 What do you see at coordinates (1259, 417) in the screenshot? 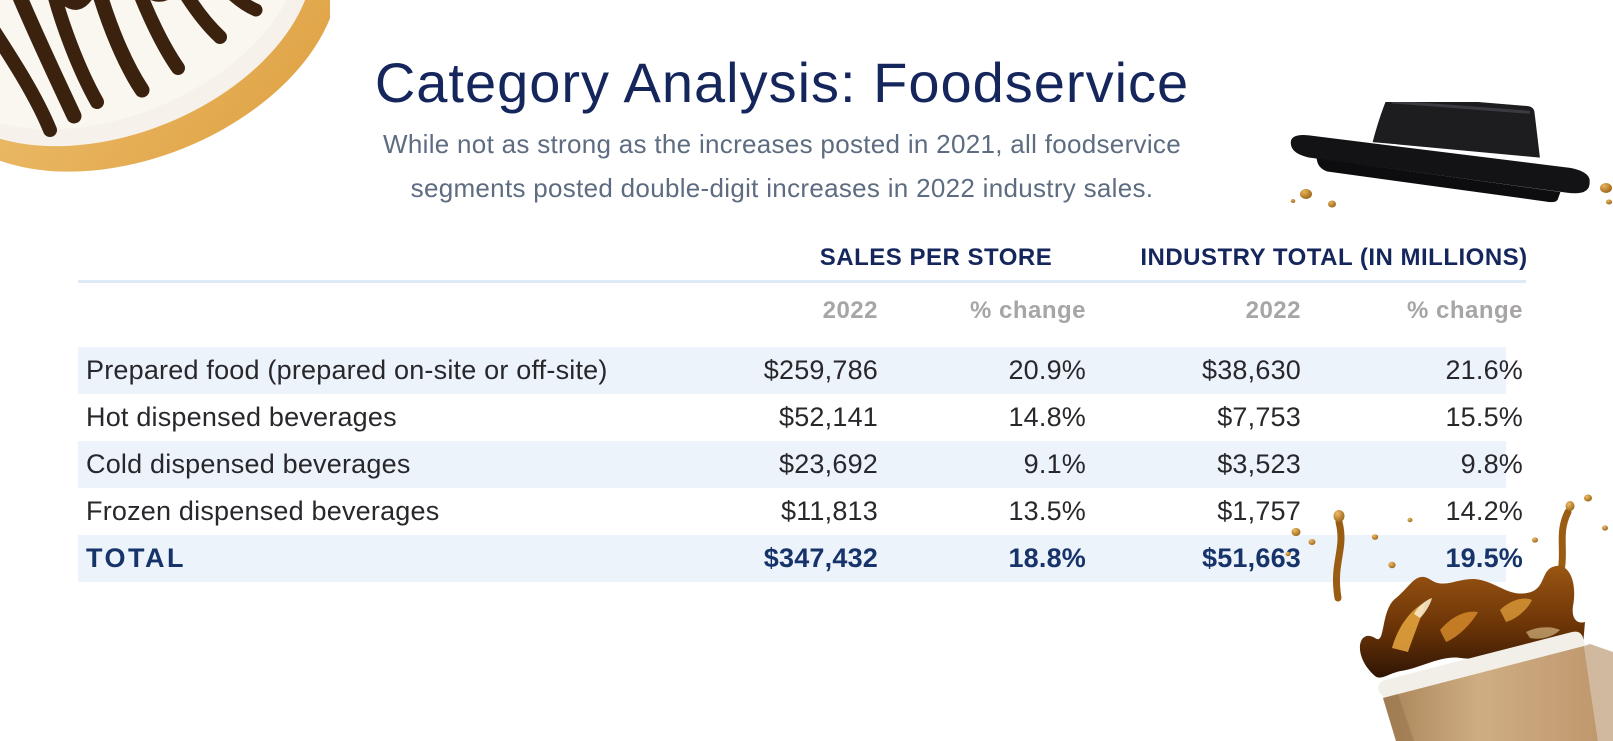
I see `industry-2022-value: $7,753` at bounding box center [1259, 417].